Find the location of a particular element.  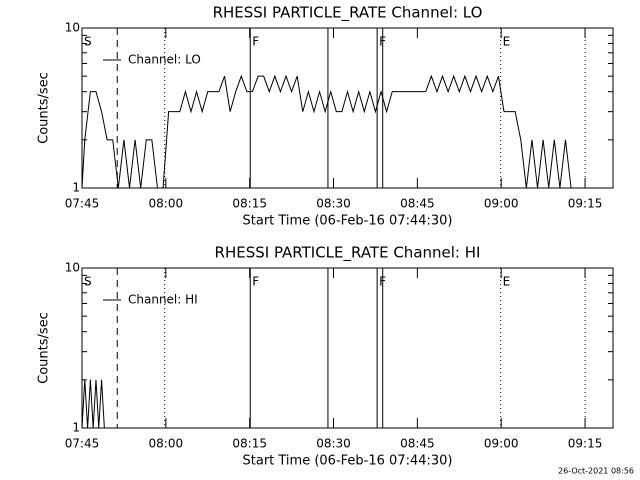

chart-title: RHESSI PARTICLE_RATE Channel: HI is located at coordinates (348, 253).